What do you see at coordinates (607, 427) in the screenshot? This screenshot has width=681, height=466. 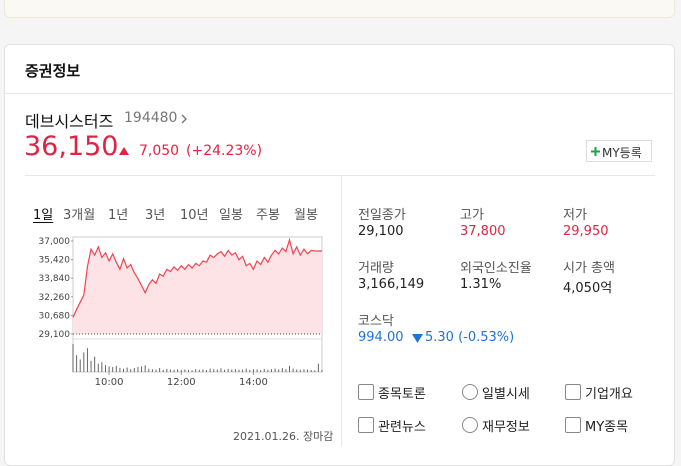 I see `link: MY종목` at bounding box center [607, 427].